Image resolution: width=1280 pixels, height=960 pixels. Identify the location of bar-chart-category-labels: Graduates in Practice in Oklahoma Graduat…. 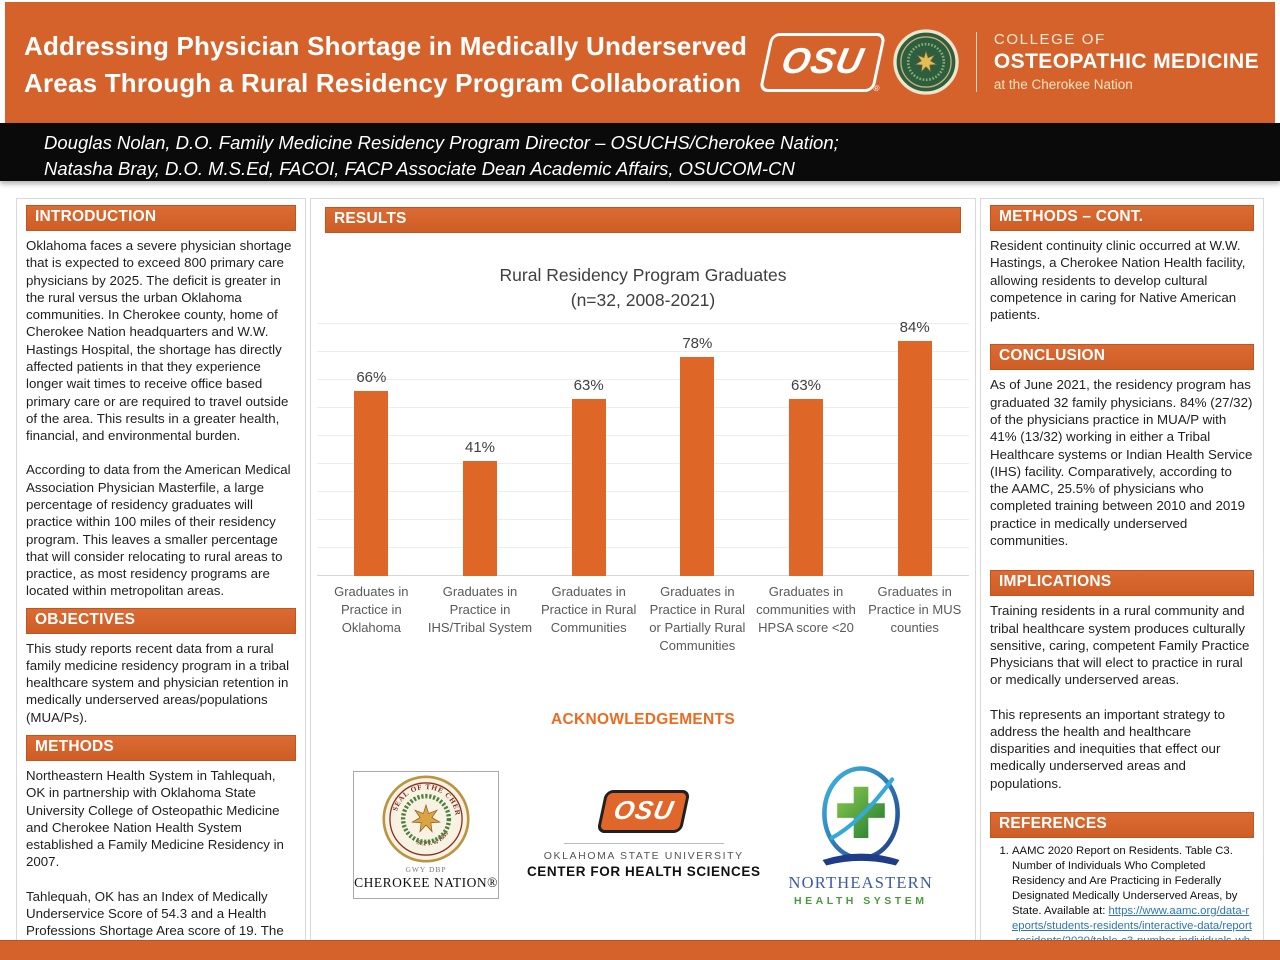
(643, 619).